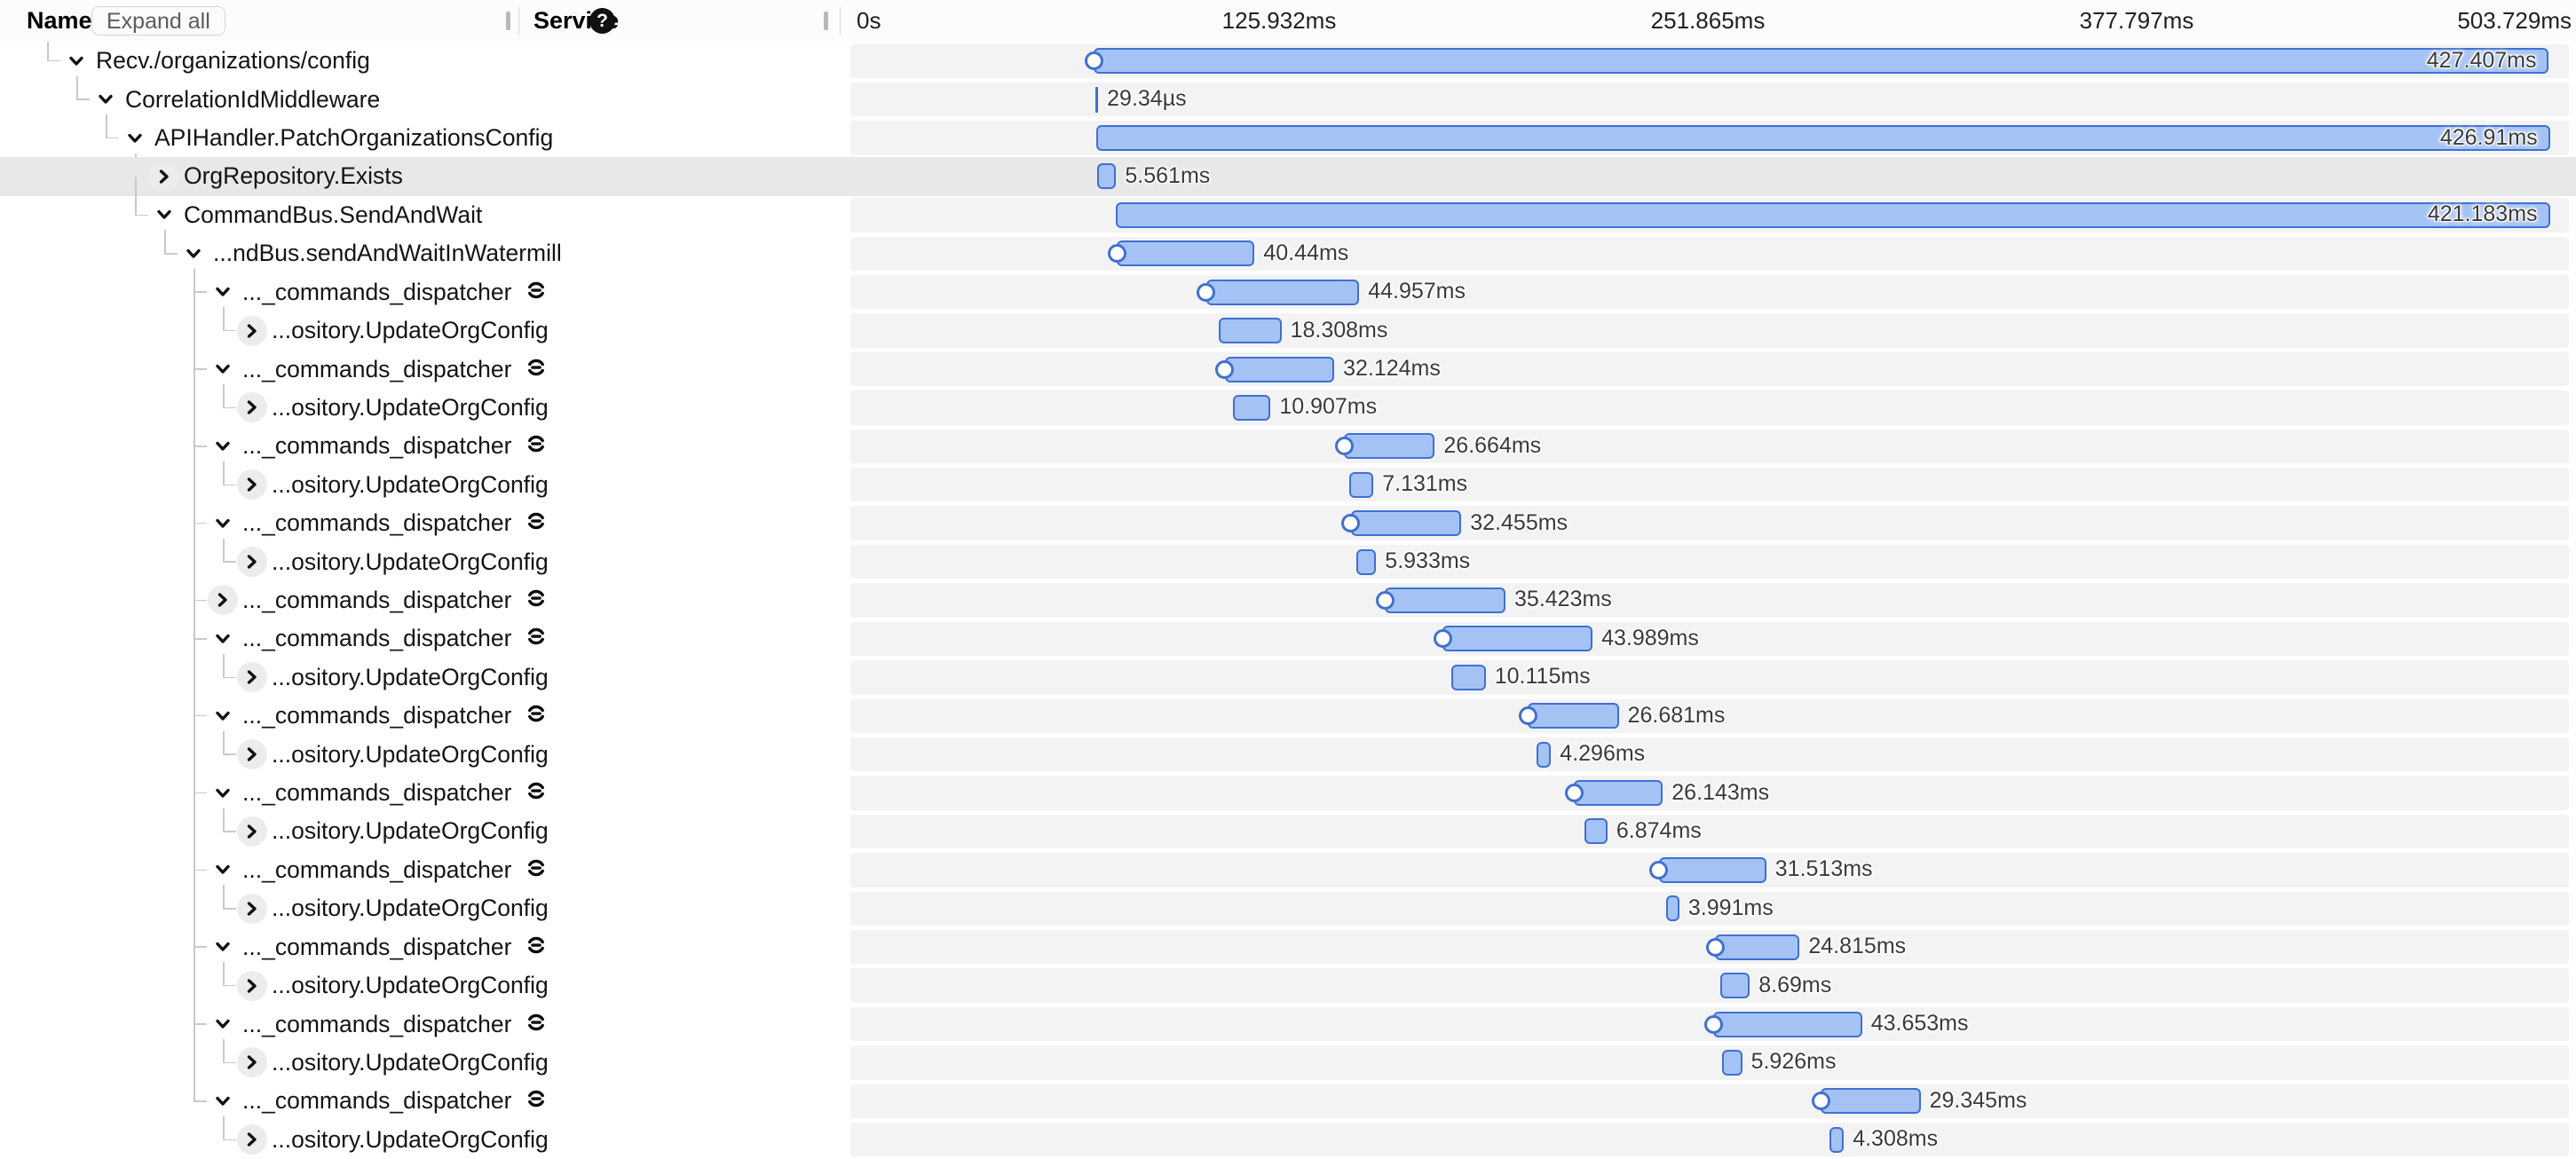 Image resolution: width=2576 pixels, height=1159 pixels. What do you see at coordinates (1288, 99) in the screenshot?
I see `span-row: CorrelationIdMiddleware 29.34µs` at bounding box center [1288, 99].